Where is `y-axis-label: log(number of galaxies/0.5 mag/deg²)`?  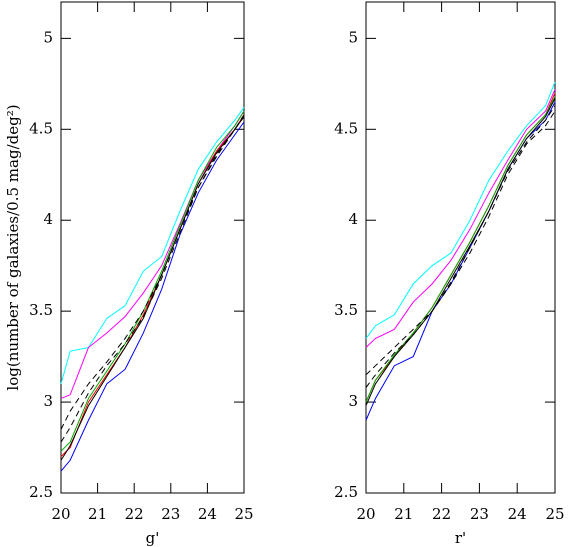 y-axis-label: log(number of galaxies/0.5 mag/deg²) is located at coordinates (13, 247).